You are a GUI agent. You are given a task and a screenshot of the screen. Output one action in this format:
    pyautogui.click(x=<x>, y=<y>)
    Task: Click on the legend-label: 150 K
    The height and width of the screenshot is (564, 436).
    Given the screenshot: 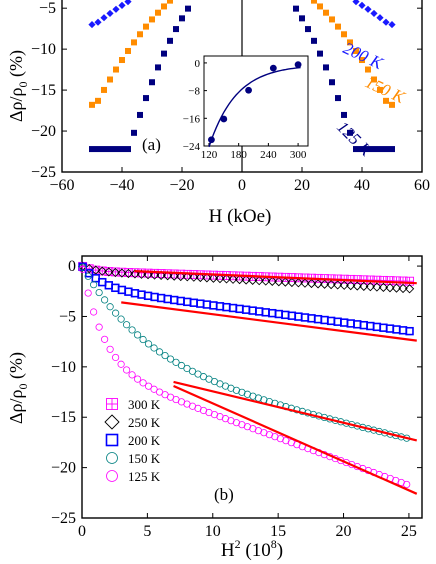 What is the action you would take?
    pyautogui.click(x=144, y=458)
    